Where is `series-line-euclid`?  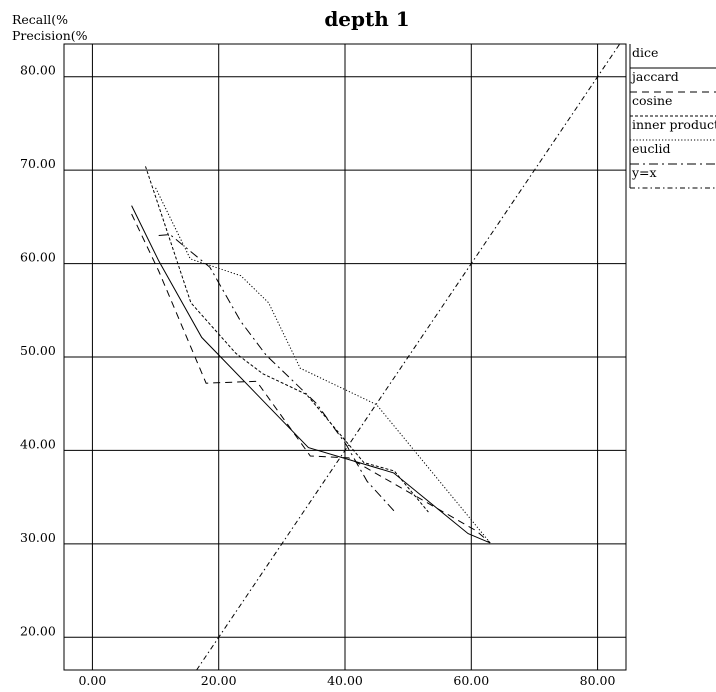
series-line-euclid is located at coordinates (276, 373).